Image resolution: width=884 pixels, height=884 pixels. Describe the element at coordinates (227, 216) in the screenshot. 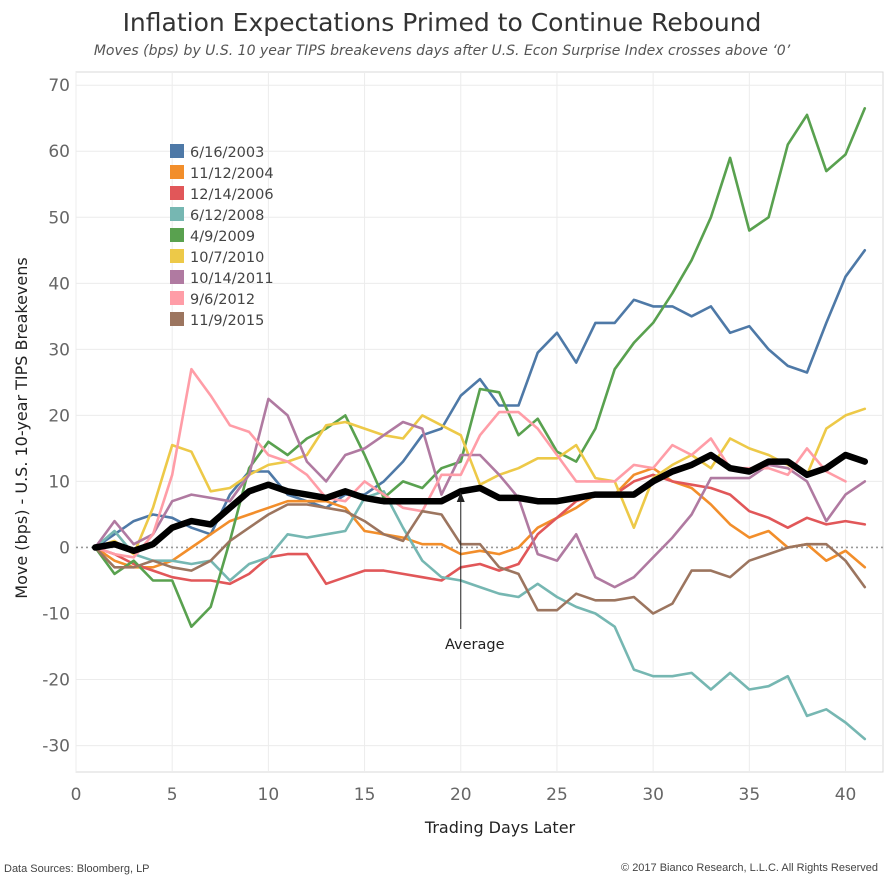

I see `legend-label: 6/12/2008` at that location.